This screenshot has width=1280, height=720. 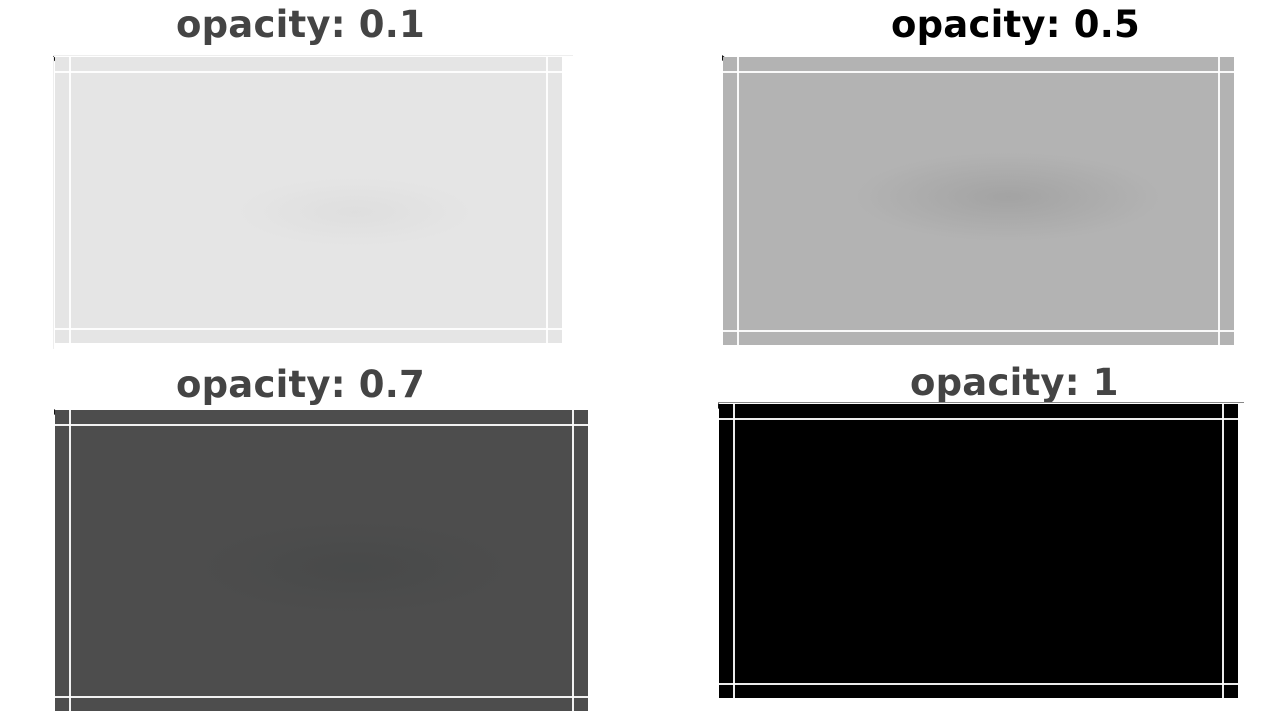 I want to click on left-edge-line, so click(x=53, y=203).